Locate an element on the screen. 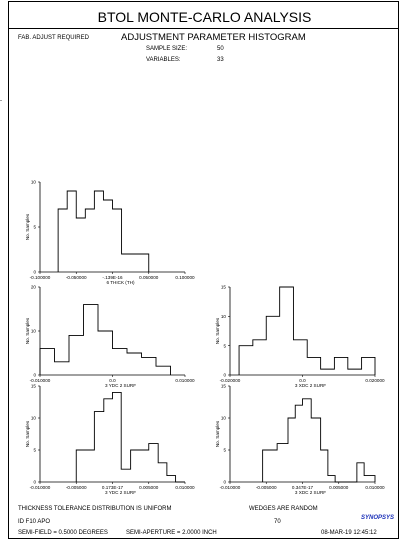  x-tick-label: 0.347E-17 is located at coordinates (303, 487).